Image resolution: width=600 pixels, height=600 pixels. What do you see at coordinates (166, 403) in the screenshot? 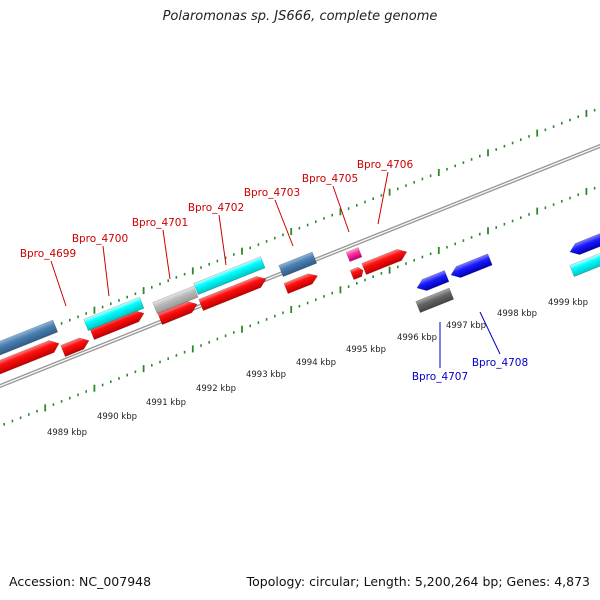
I see `scale-label: 4991 kbp` at bounding box center [166, 403].